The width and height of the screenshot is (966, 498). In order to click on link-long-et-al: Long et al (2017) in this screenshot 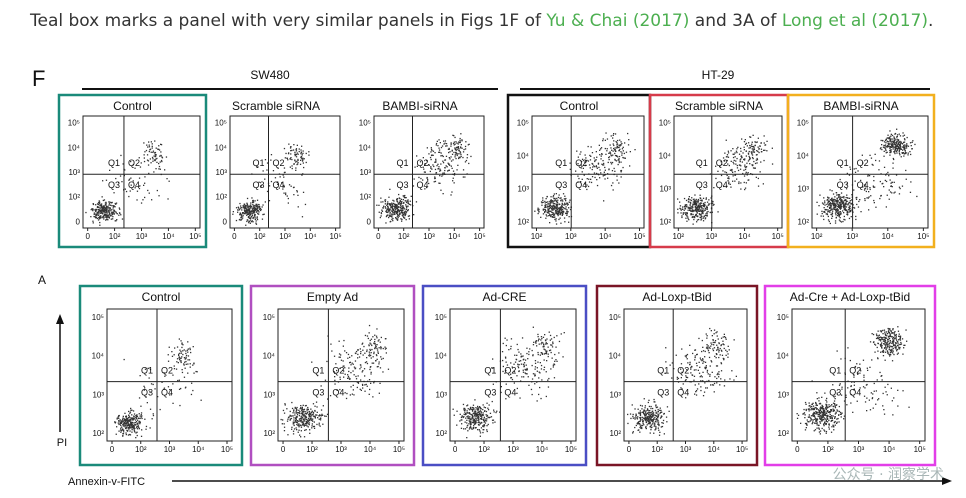, I will do `click(854, 21)`.